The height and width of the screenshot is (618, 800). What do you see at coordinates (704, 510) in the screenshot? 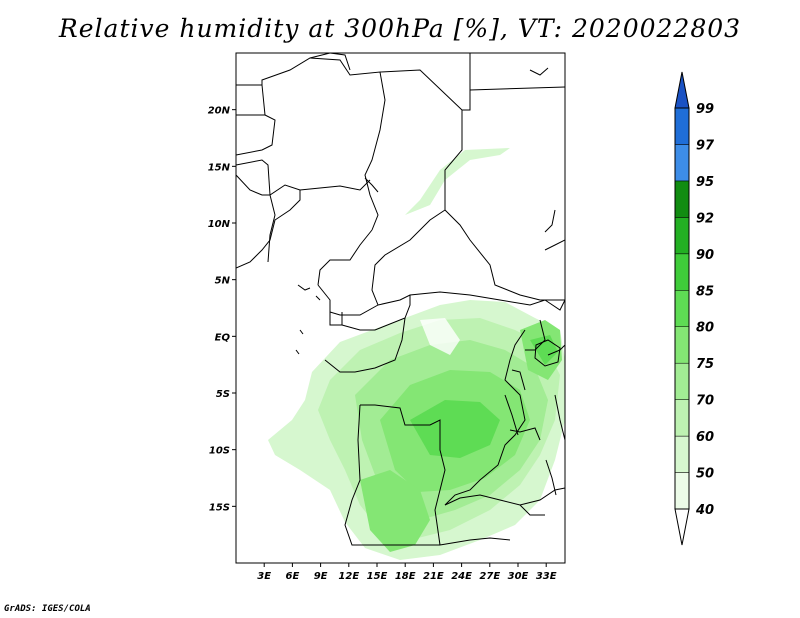
I see `colorbar-label: 40` at bounding box center [704, 510].